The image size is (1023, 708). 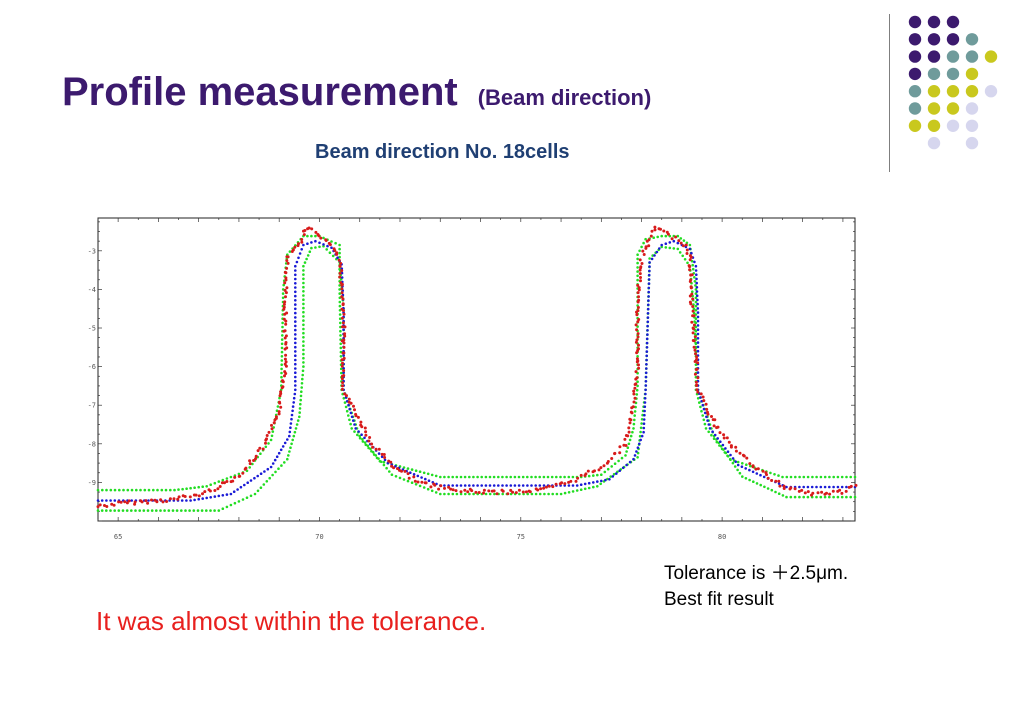 I want to click on y-tick-label: -7, so click(x=92, y=406).